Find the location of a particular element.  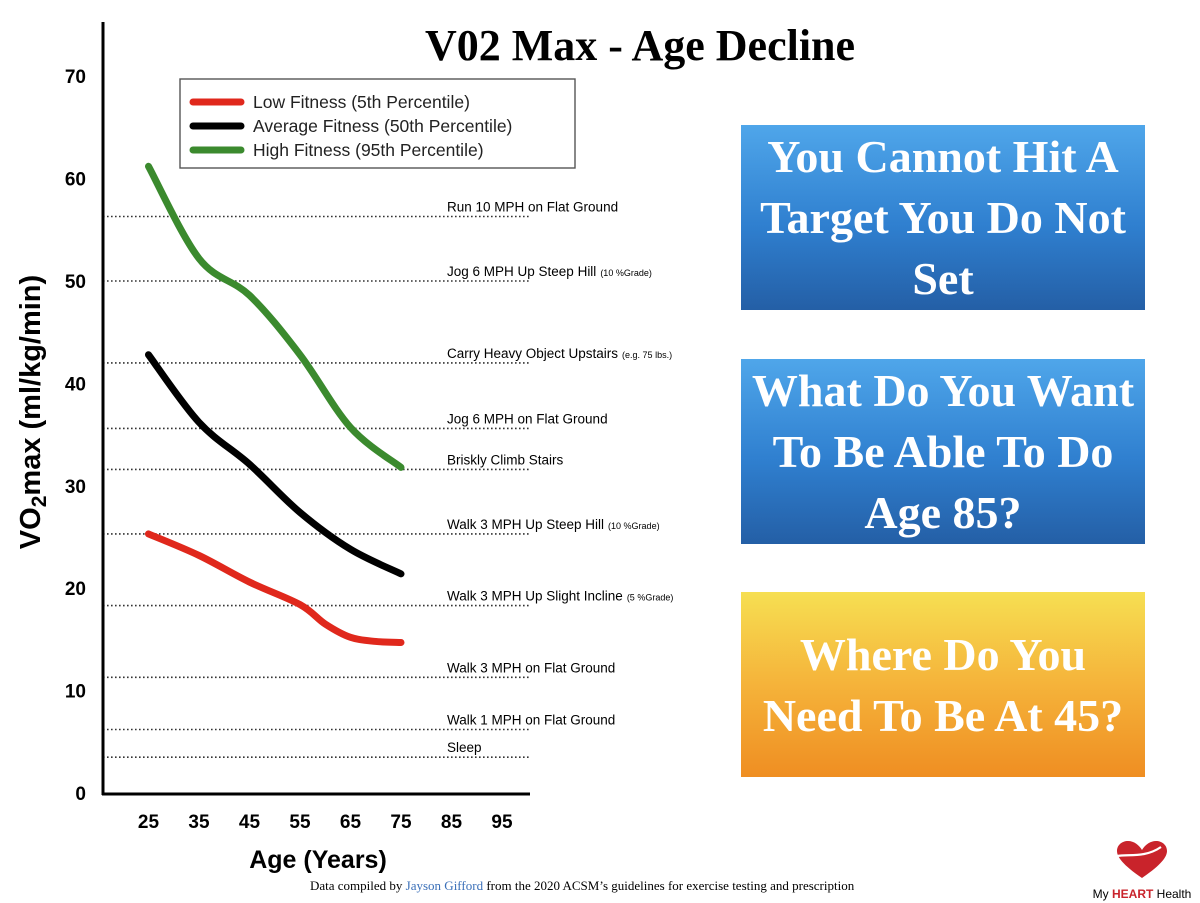

reference-label-note: (e.g. 75 lbs.) is located at coordinates (647, 355).